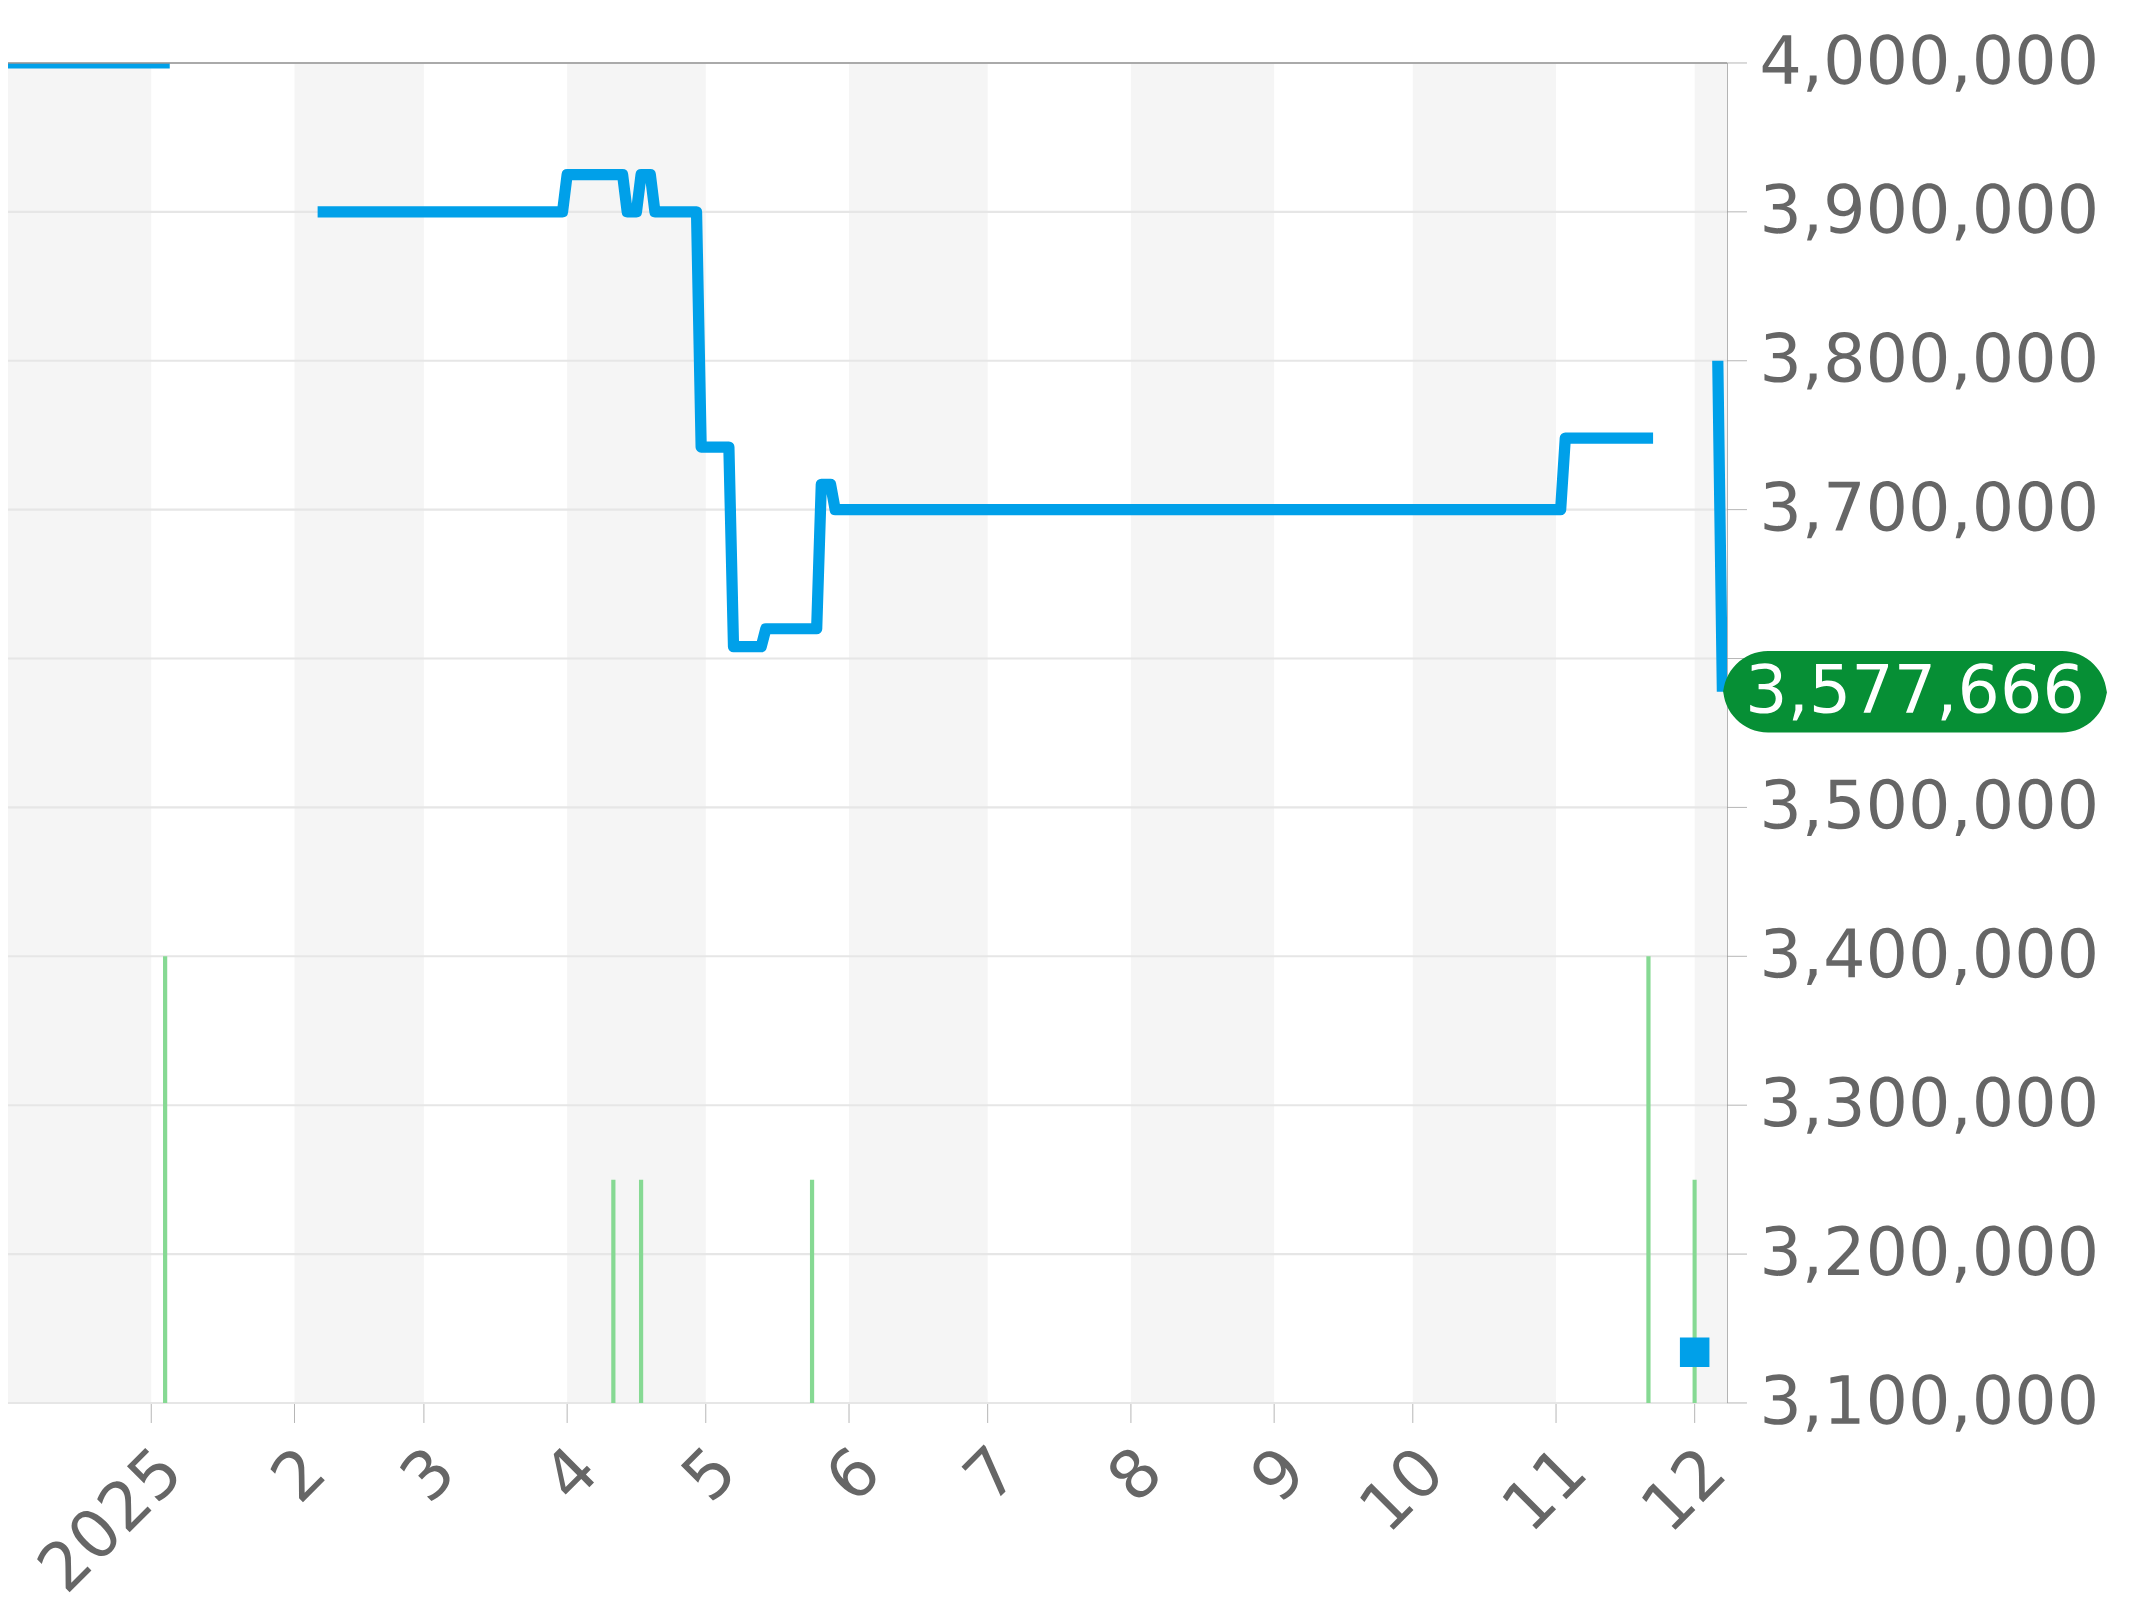 Image resolution: width=2144 pixels, height=1600 pixels. I want to click on y-tick-label: 3,800,000, so click(1929, 361).